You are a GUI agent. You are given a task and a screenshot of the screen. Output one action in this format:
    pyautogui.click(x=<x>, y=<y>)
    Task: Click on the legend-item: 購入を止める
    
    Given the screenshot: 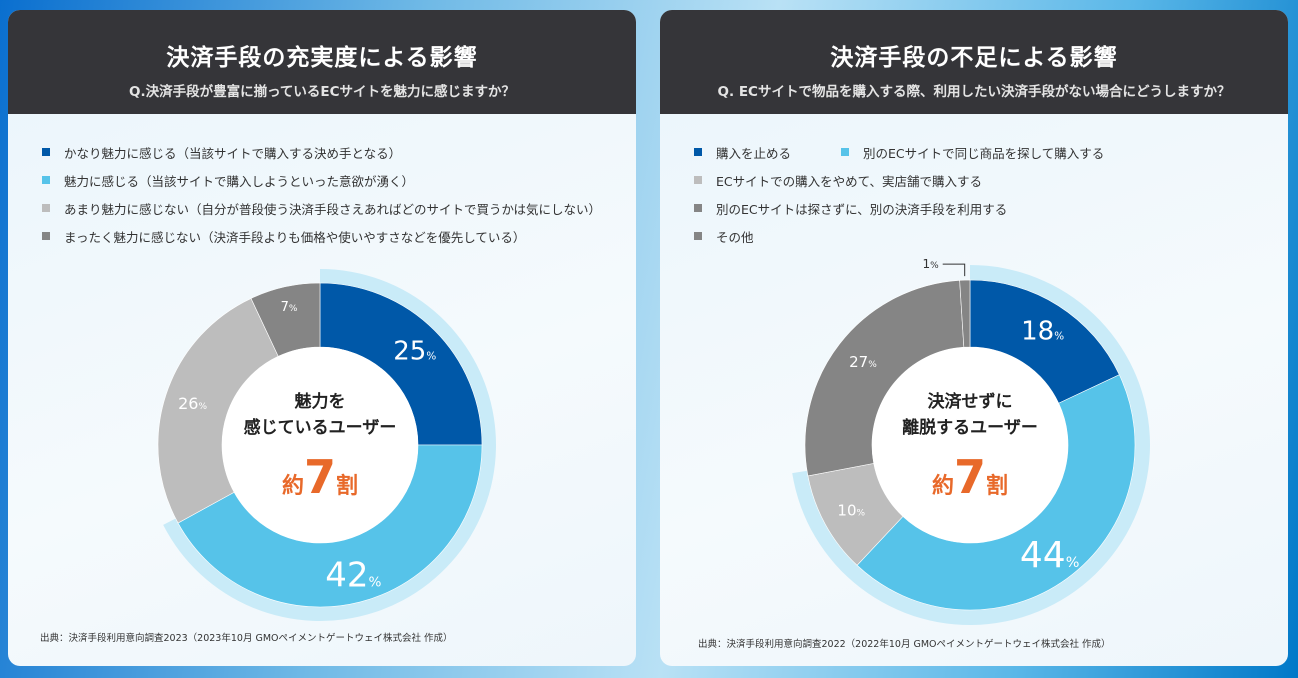 What is the action you would take?
    pyautogui.click(x=742, y=152)
    